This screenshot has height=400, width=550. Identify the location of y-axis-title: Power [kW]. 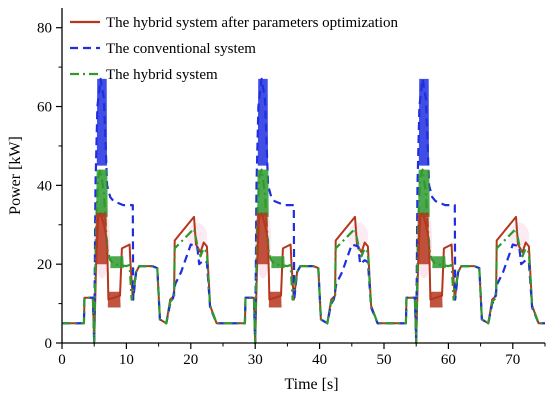
(15, 175).